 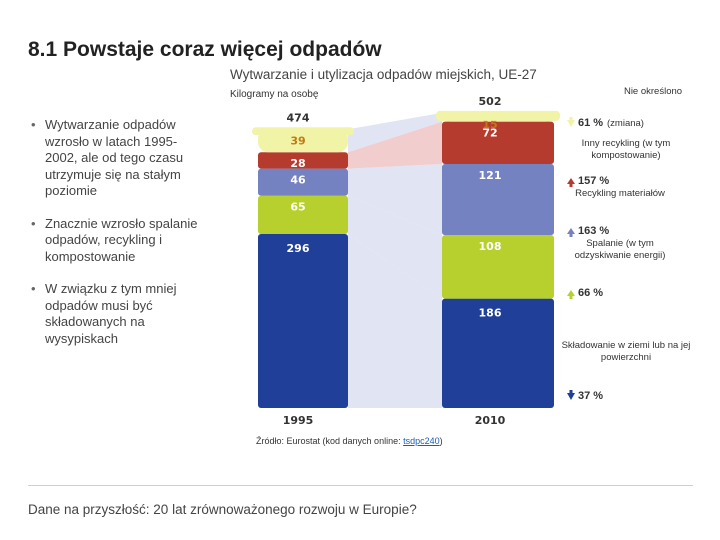 I want to click on bar-segment-other_recycling-2010, so click(x=498, y=142).